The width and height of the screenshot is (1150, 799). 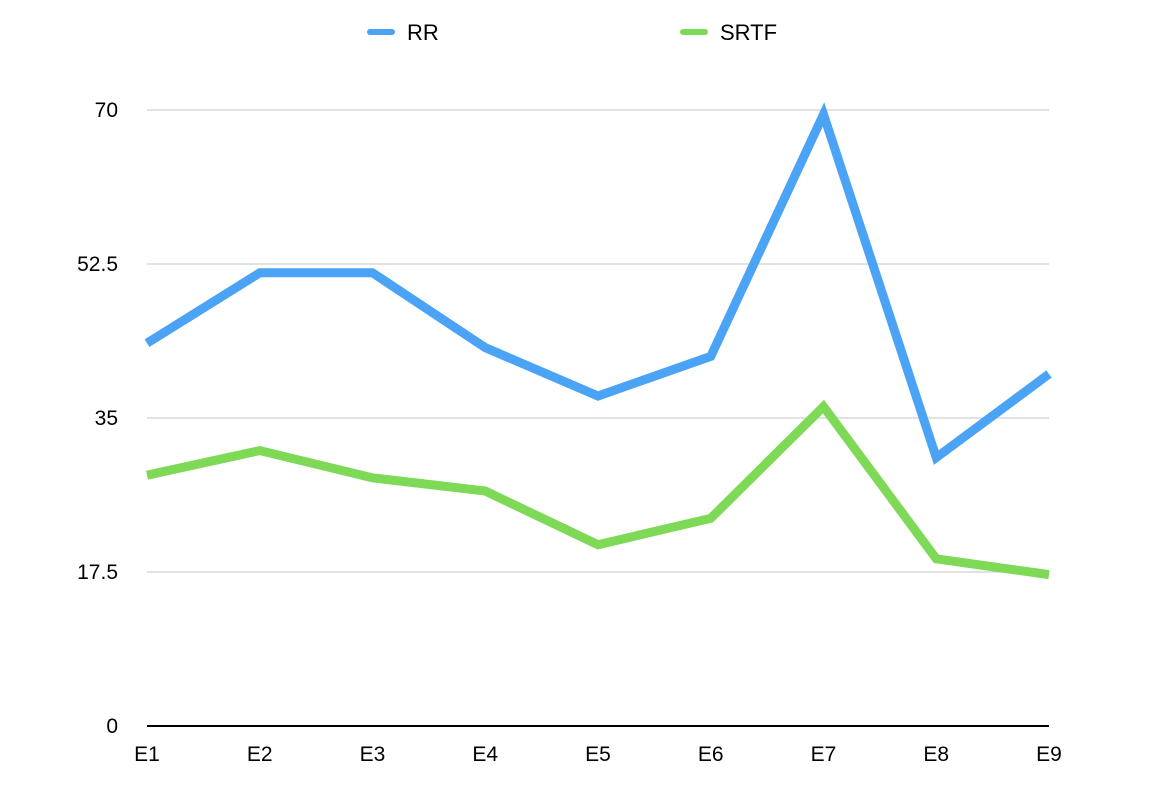 I want to click on x-tick-label: E7, so click(x=824, y=754).